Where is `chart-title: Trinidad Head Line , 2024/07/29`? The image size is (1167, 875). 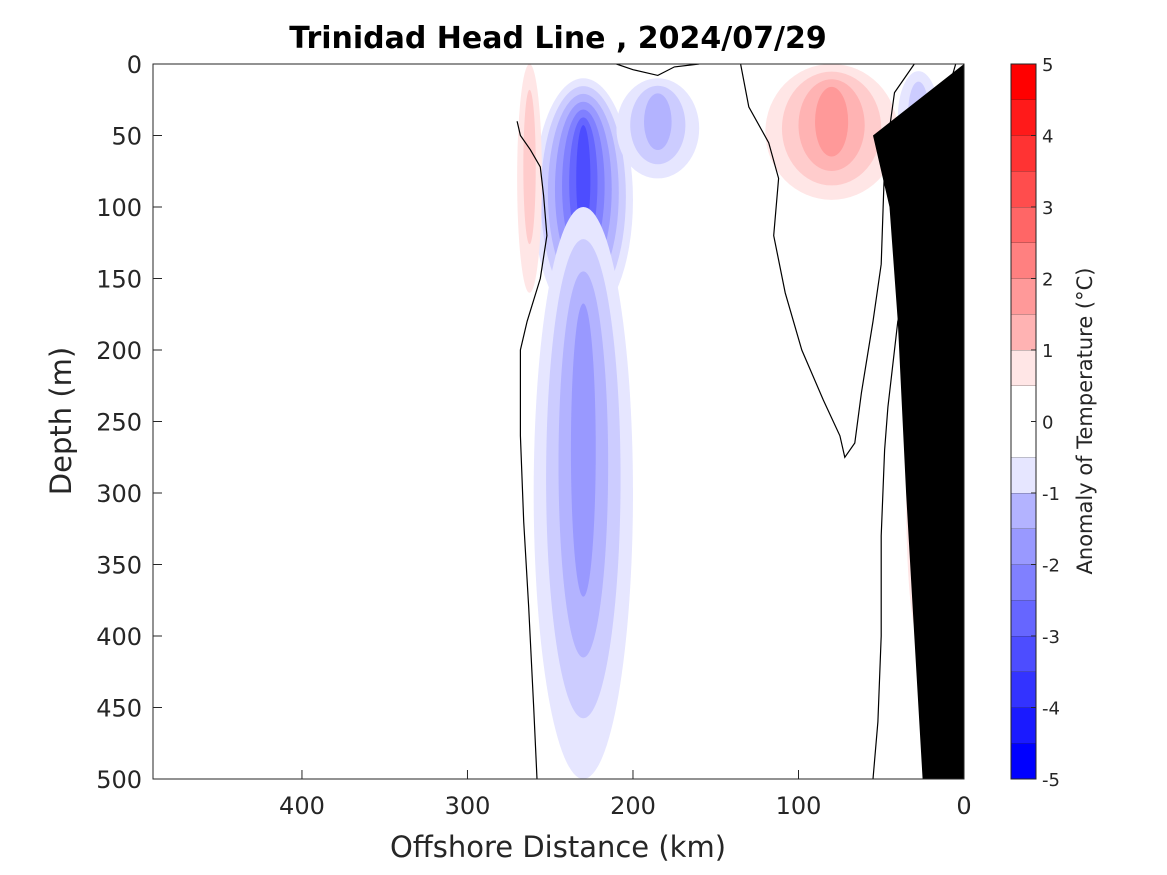
chart-title: Trinidad Head Line , 2024/07/29 is located at coordinates (557, 38).